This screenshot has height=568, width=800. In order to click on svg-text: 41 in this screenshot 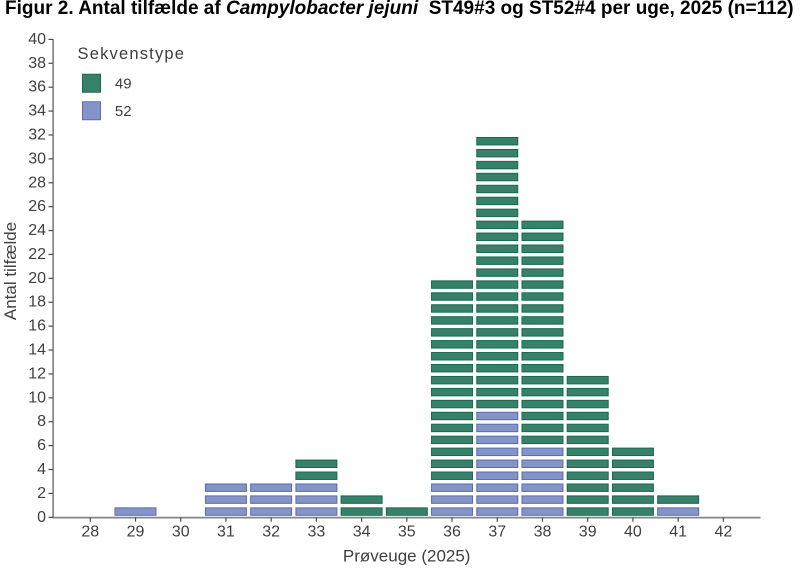, I will do `click(678, 532)`.